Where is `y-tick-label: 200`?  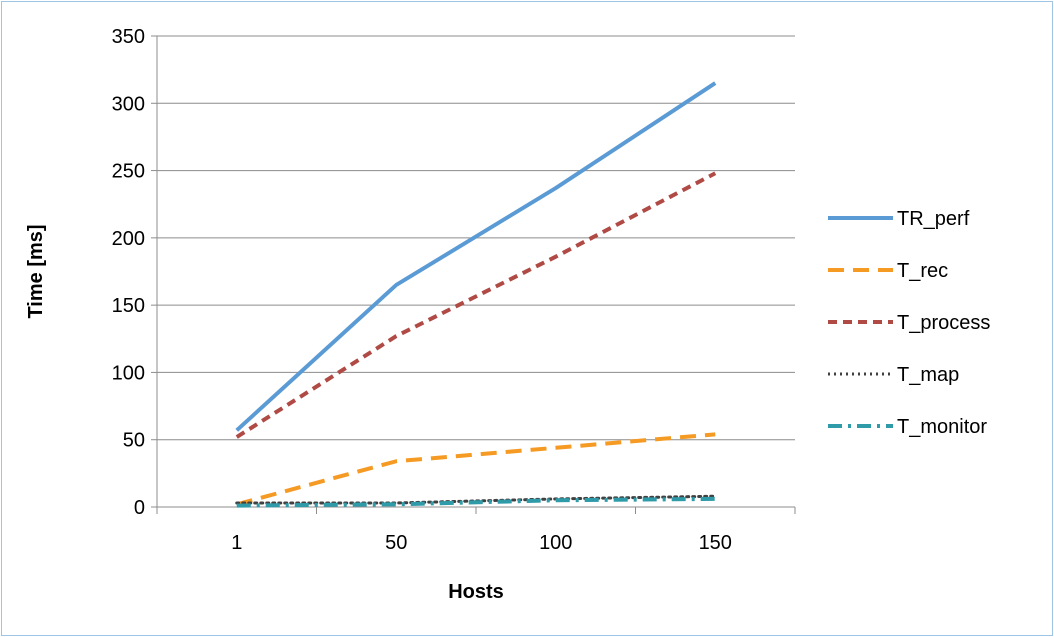 y-tick-label: 200 is located at coordinates (128, 239).